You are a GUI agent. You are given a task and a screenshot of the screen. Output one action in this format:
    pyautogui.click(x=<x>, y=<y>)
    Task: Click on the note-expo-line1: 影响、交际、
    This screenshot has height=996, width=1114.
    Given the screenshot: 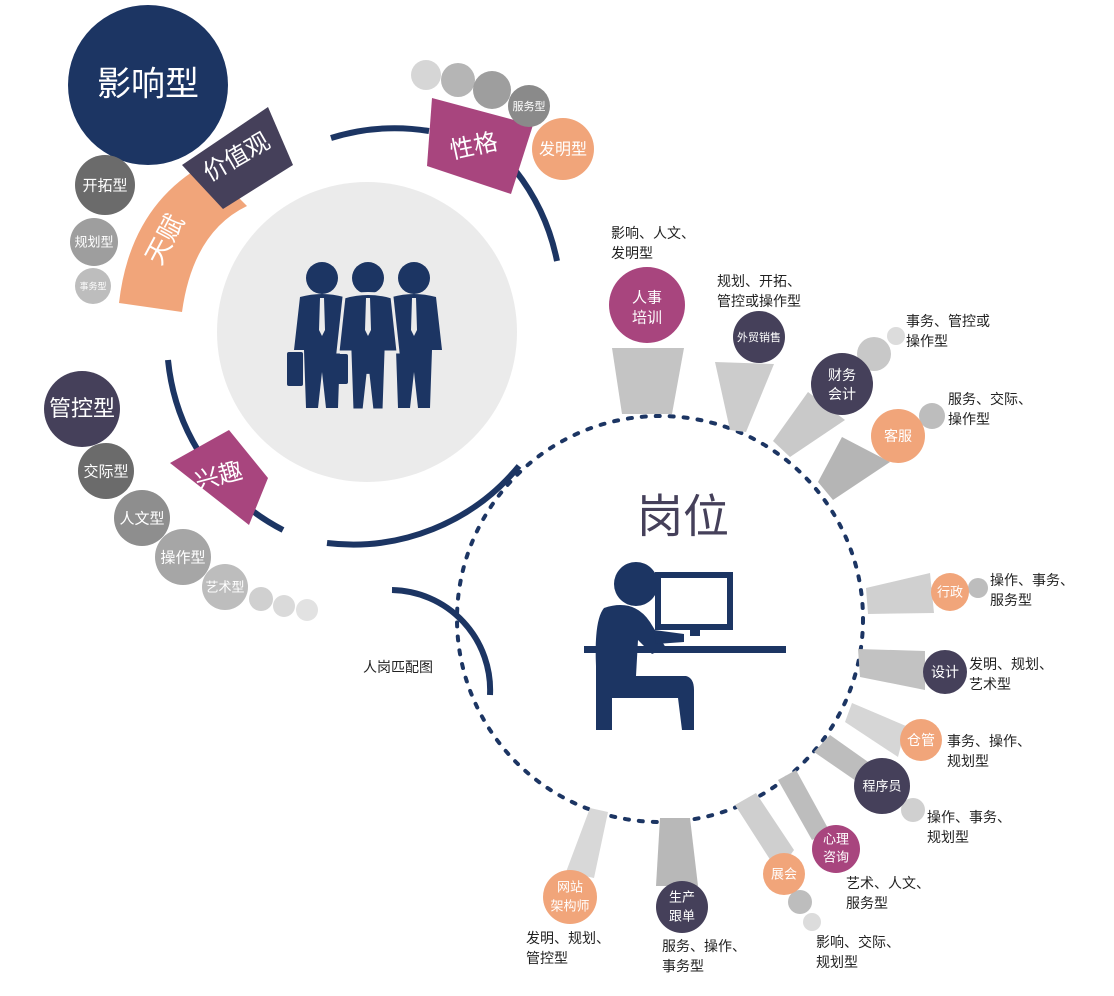 What is the action you would take?
    pyautogui.click(x=858, y=942)
    